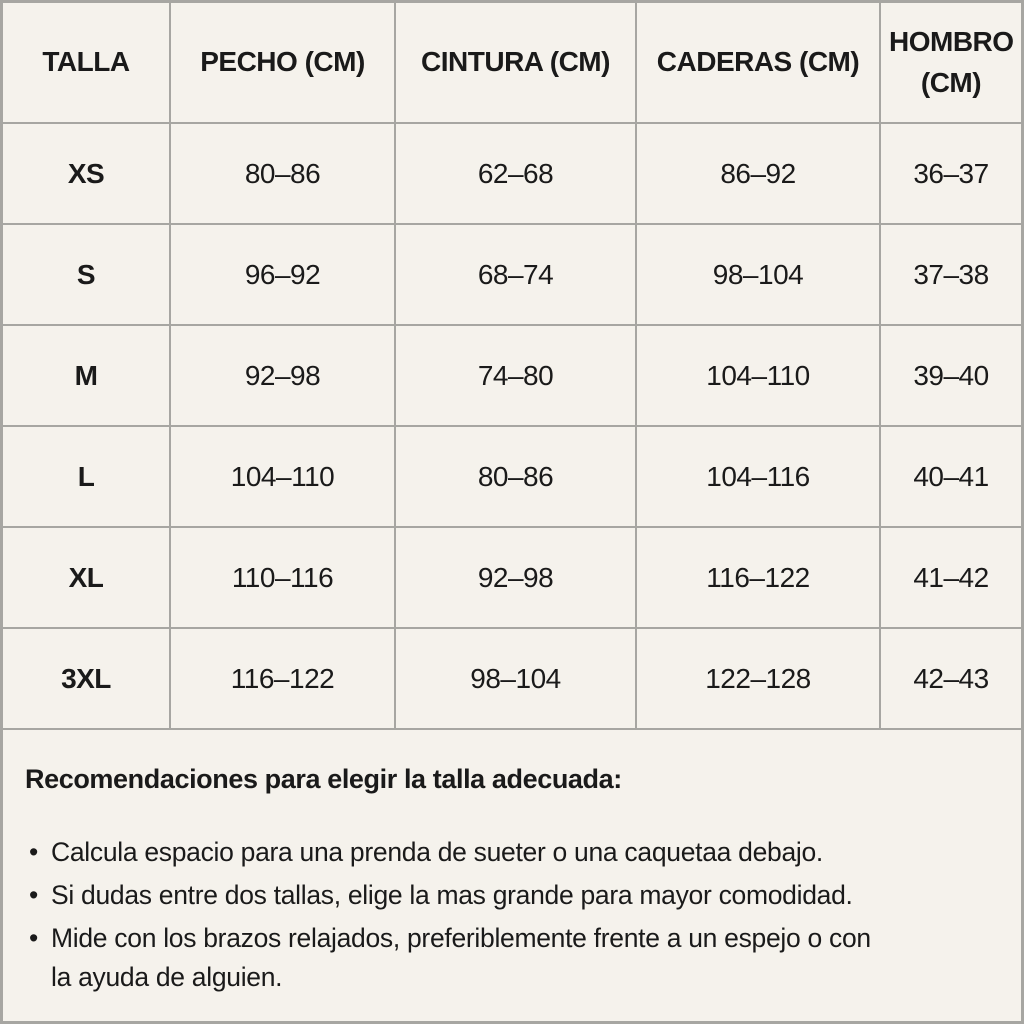 The width and height of the screenshot is (1024, 1024). Describe the element at coordinates (515, 375) in the screenshot. I see `value-cell-cintura: 74–80` at that location.